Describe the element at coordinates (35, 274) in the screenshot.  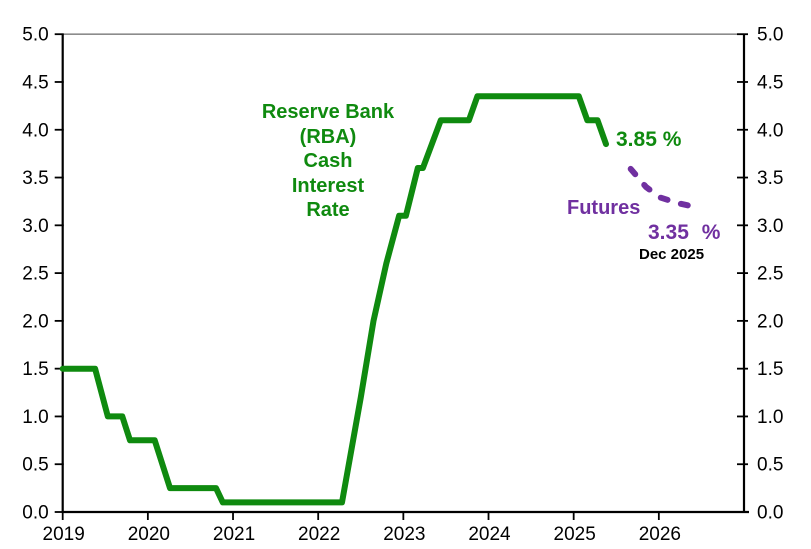
I see `y-axis-label-left: 2.5` at that location.